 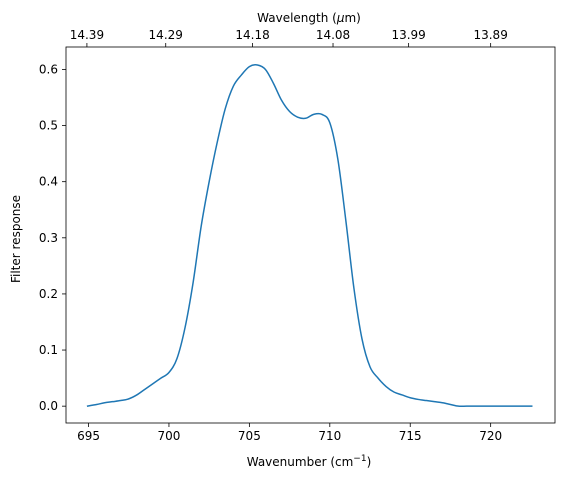 I want to click on x-axis-title: Wavenumber (cm−1), so click(x=309, y=461).